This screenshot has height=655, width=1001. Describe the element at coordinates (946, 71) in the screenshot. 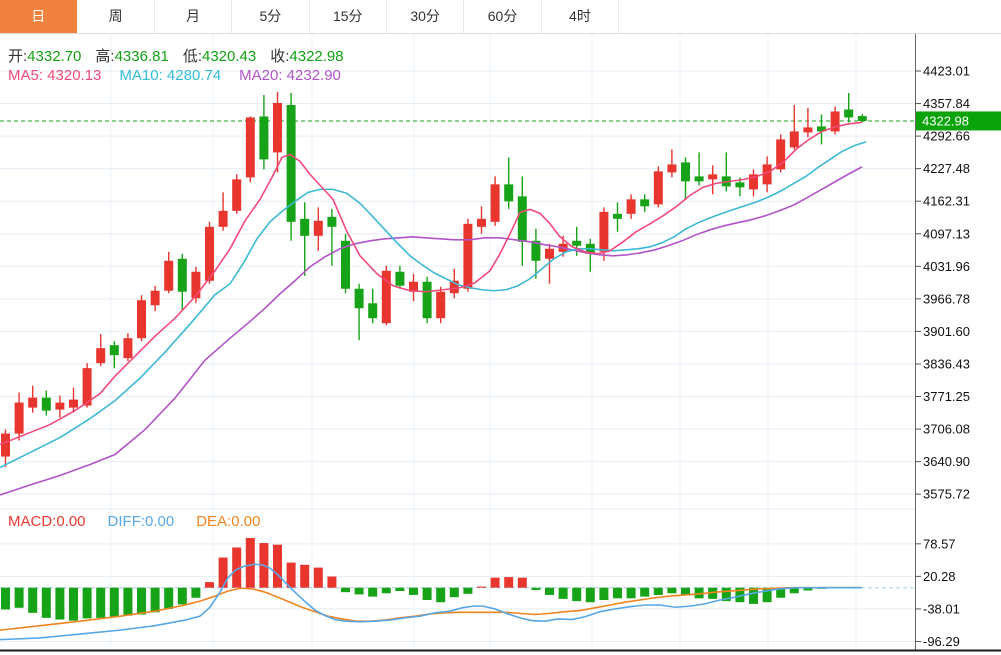

I see `svg-text: 4423.01` at that location.